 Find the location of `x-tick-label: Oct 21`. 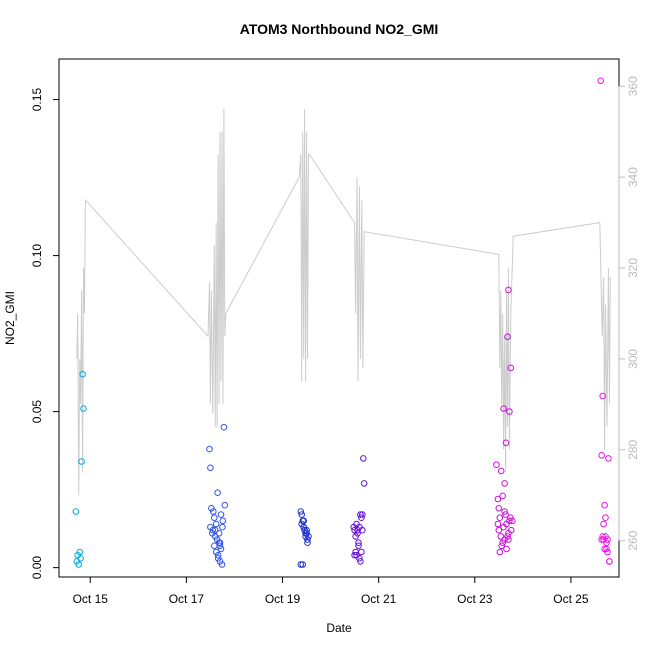

x-tick-label: Oct 21 is located at coordinates (379, 599).